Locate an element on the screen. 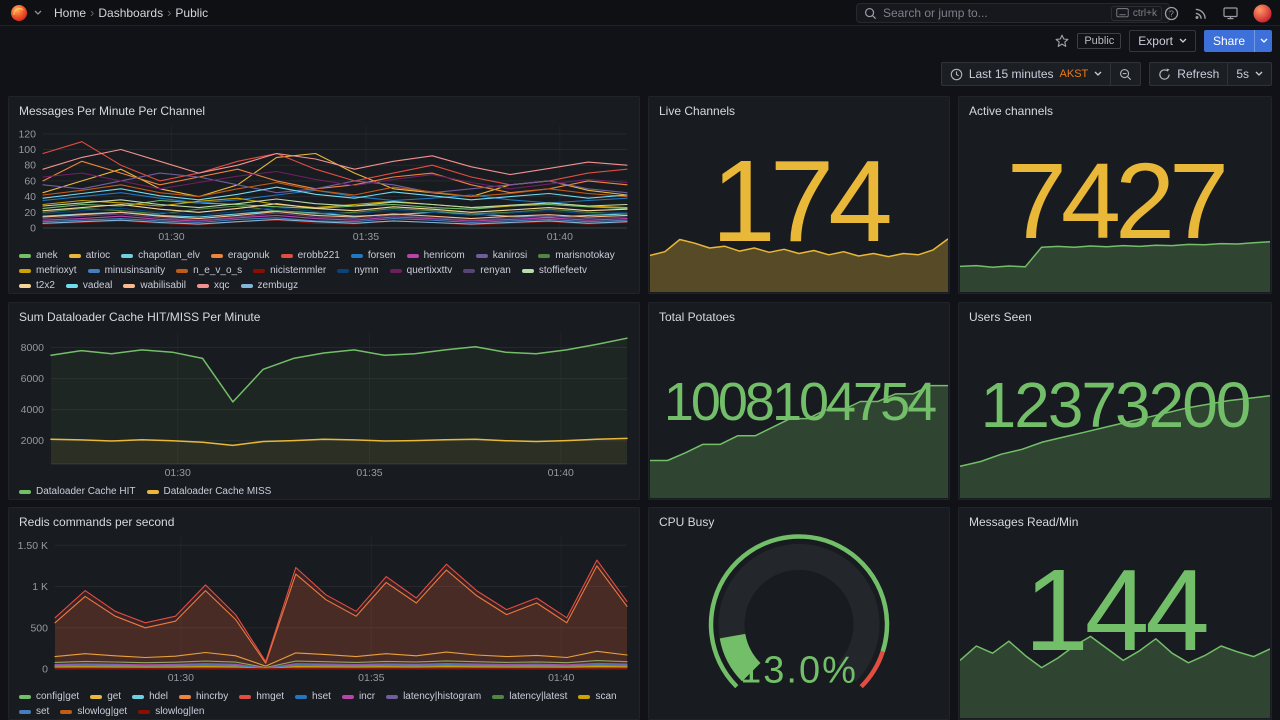  share-menu-button is located at coordinates (1263, 41).